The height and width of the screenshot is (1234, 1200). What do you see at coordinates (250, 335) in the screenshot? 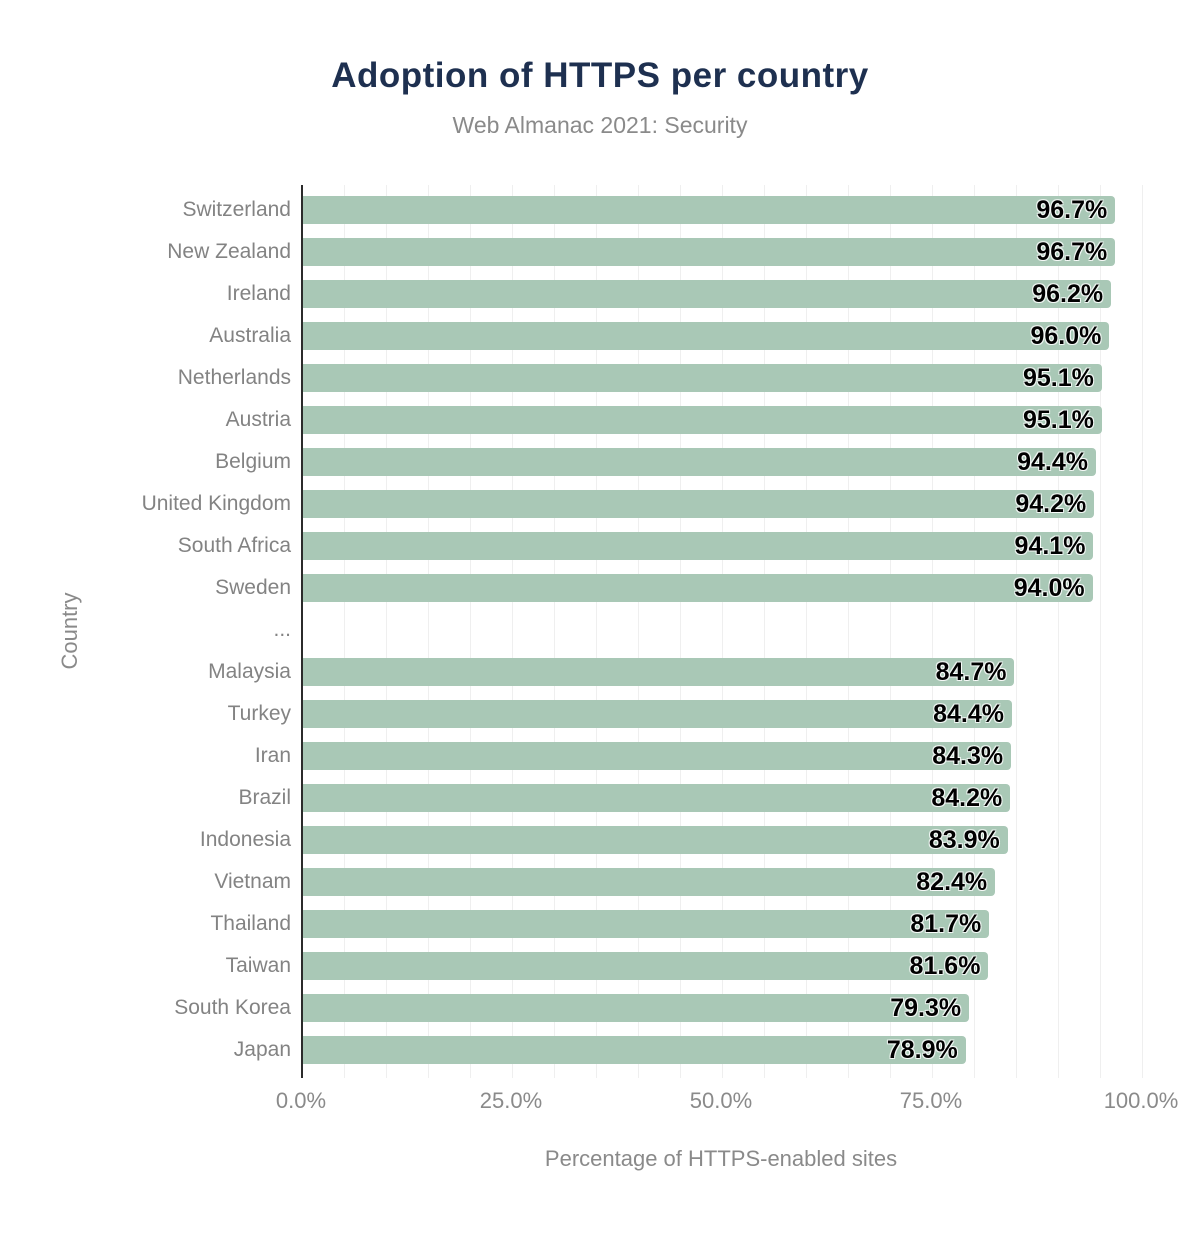
I see `category-label: Australia` at bounding box center [250, 335].